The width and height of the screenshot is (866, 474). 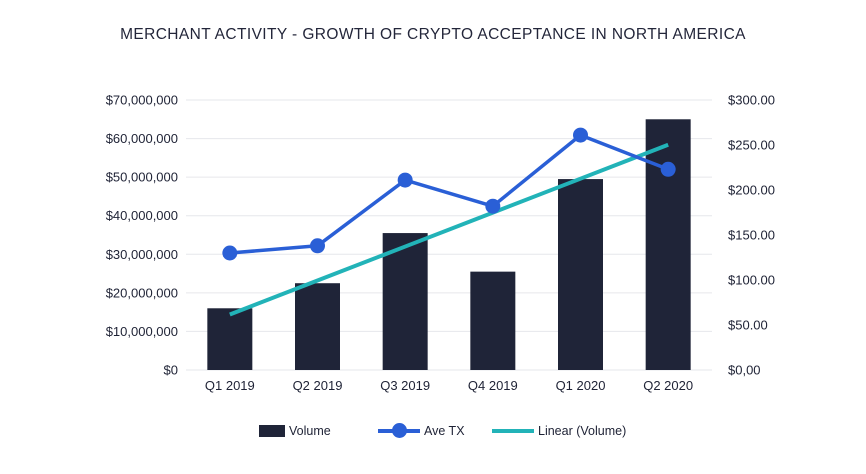 What do you see at coordinates (142, 138) in the screenshot?
I see `left-tick-label: $60,000,000` at bounding box center [142, 138].